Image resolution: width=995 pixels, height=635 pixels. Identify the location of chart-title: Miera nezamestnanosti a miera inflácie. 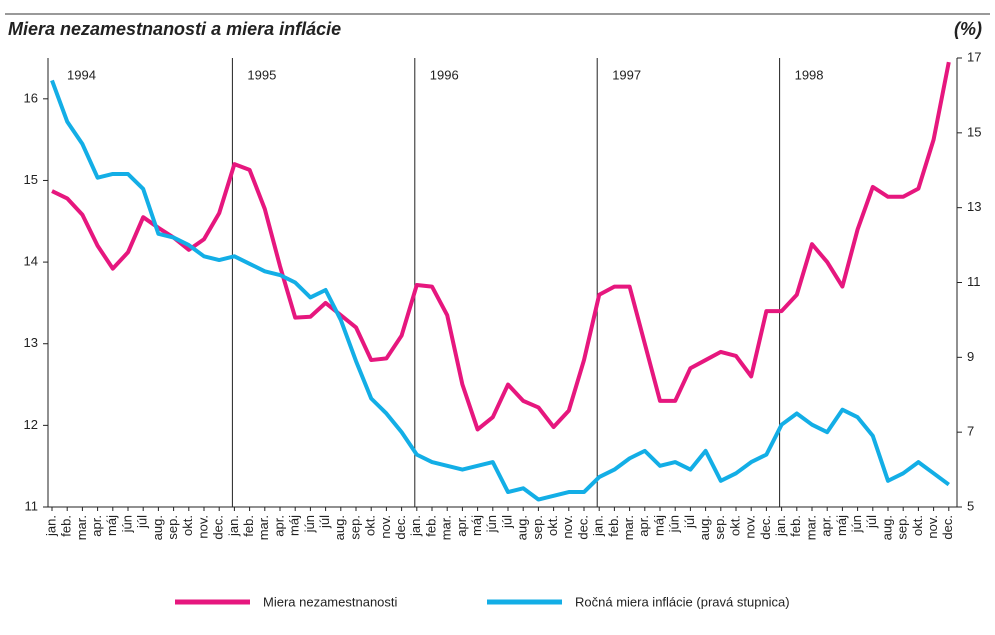
(174, 29).